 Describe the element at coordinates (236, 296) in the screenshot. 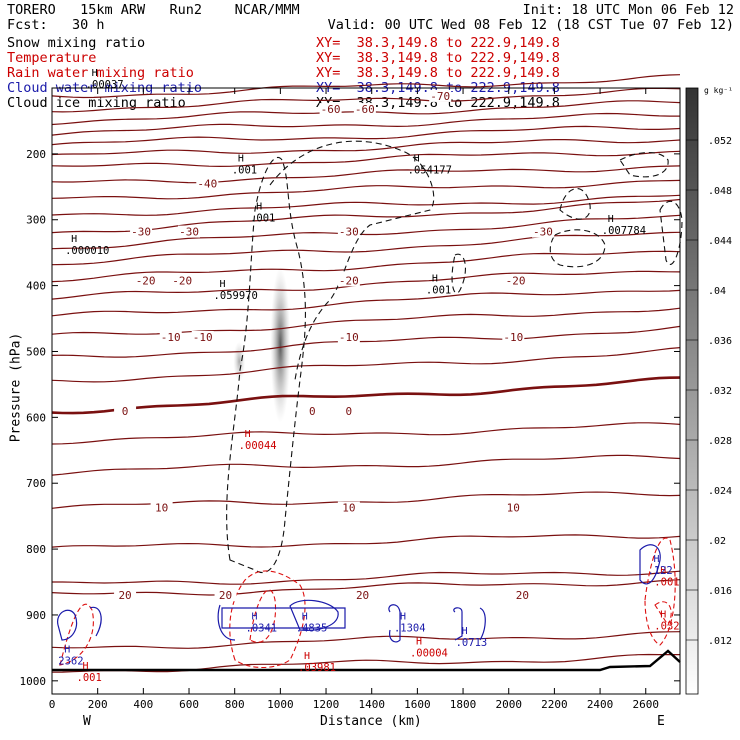

I see `max-value-label: .059970` at that location.